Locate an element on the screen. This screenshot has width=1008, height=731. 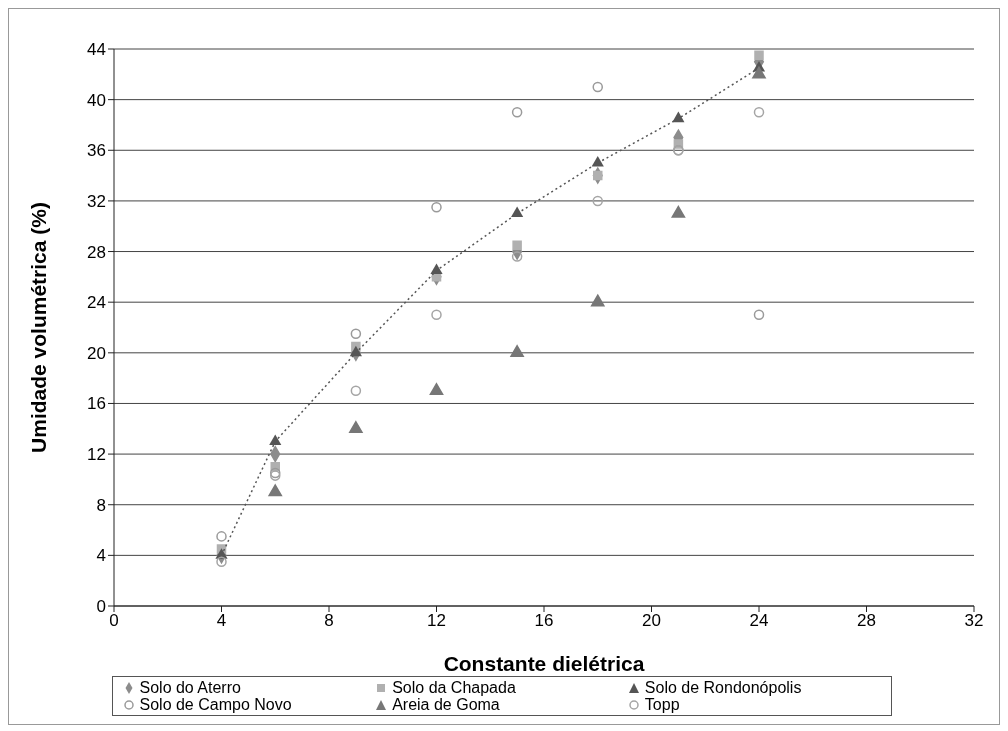
y-tick-label: 24 is located at coordinates (96, 303).